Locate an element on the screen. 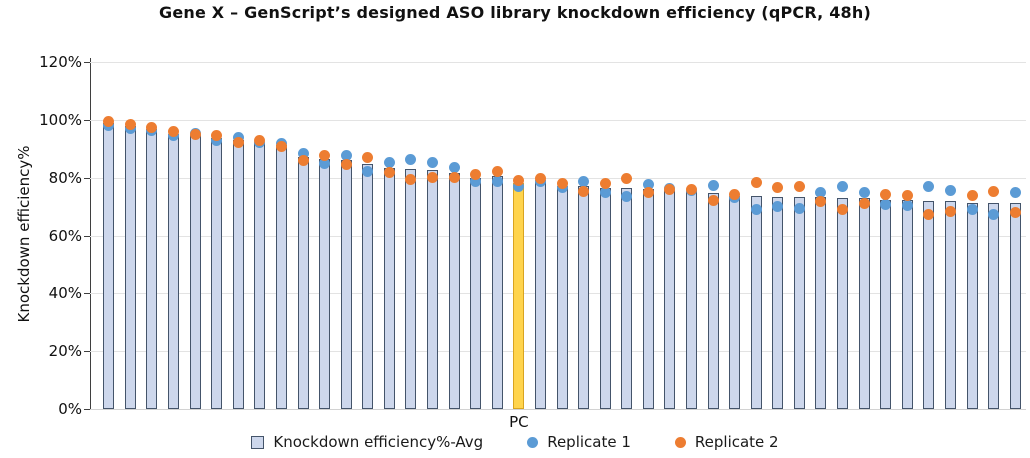 This screenshot has height=458, width=1030. y-axis-line is located at coordinates (90, 234).